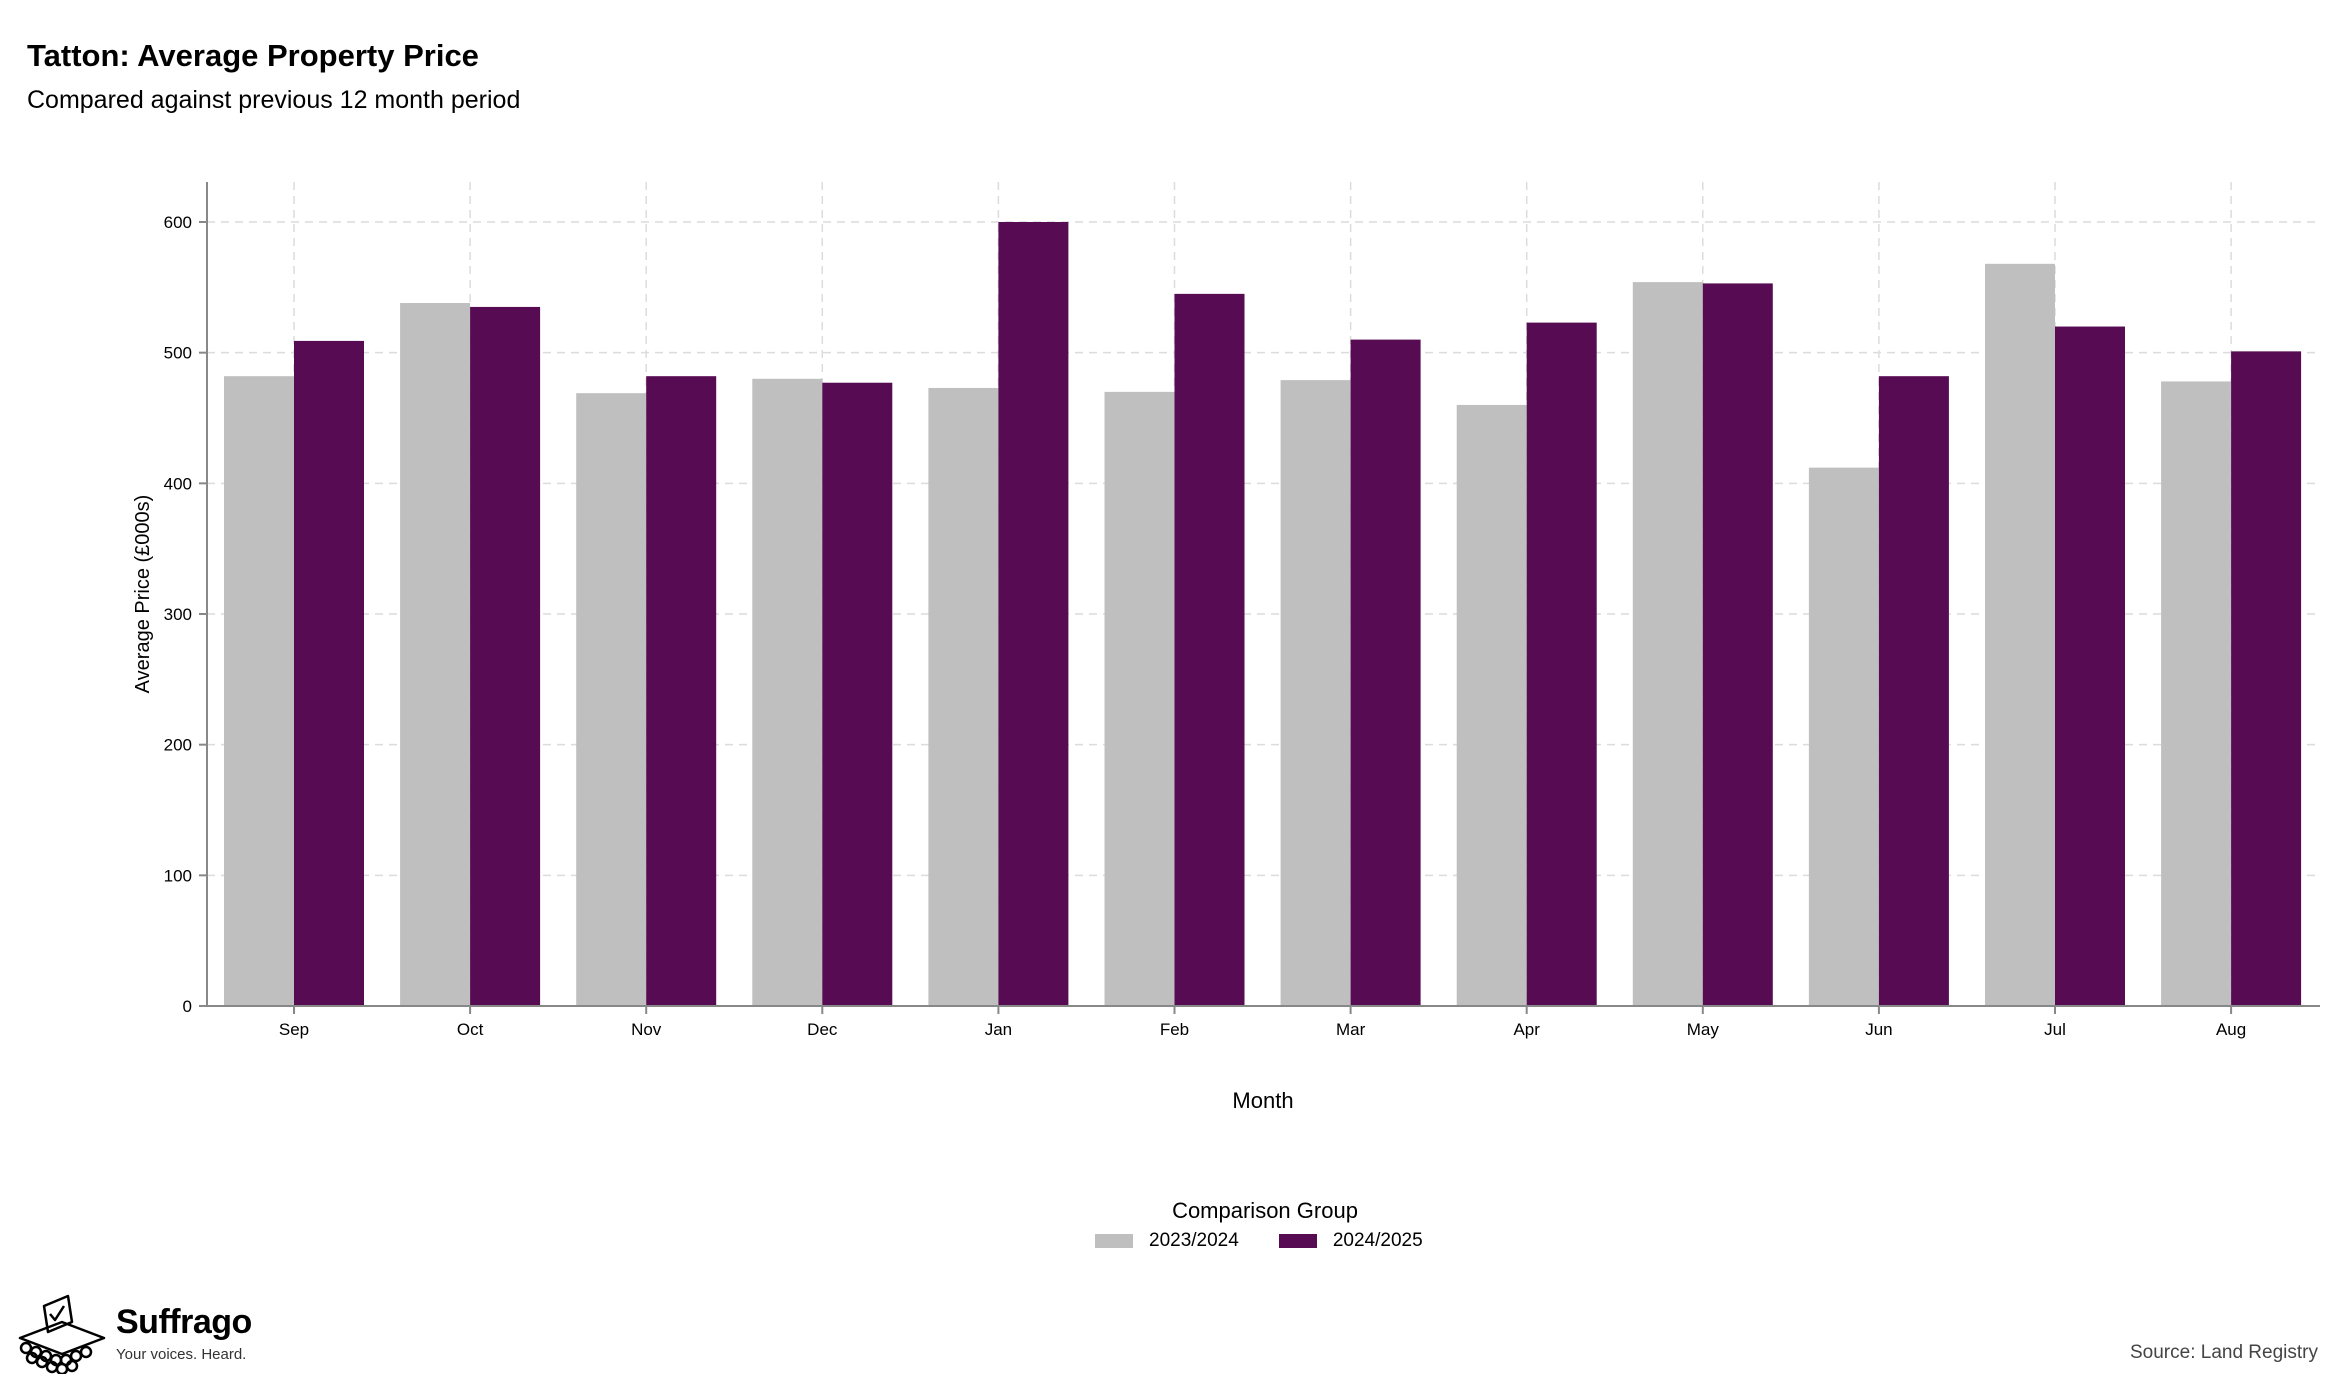 The width and height of the screenshot is (2334, 1388). What do you see at coordinates (253, 55) in the screenshot?
I see `chart-title: Tatton: Average Property Price` at bounding box center [253, 55].